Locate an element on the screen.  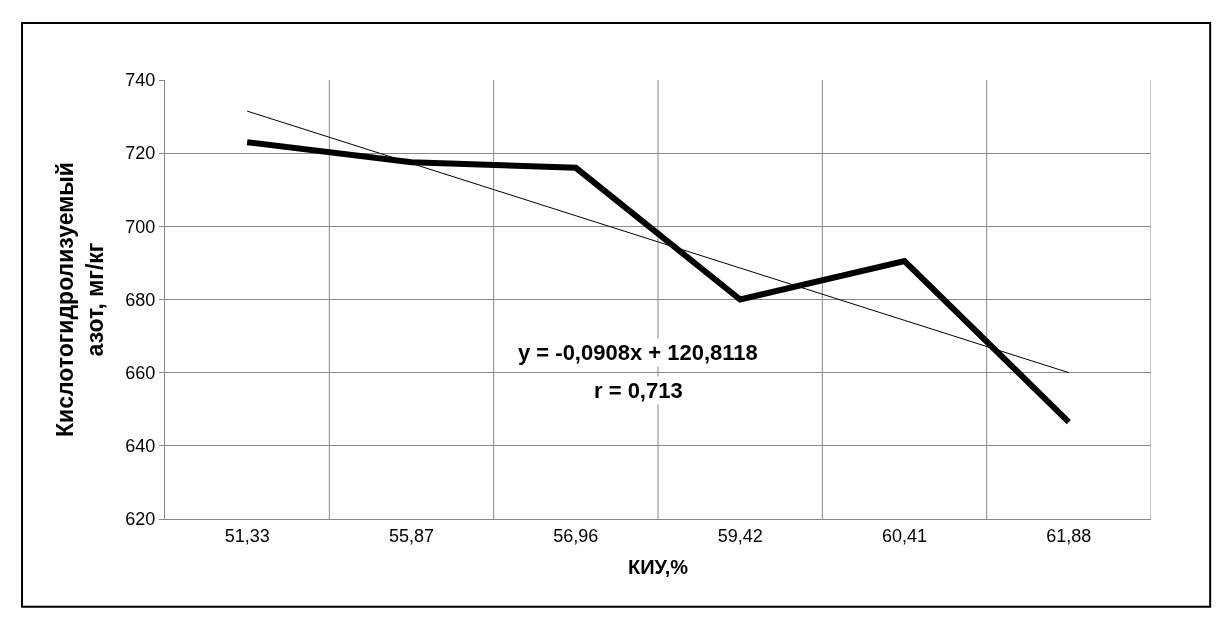
y-tick-label: 740 is located at coordinates (140, 80).